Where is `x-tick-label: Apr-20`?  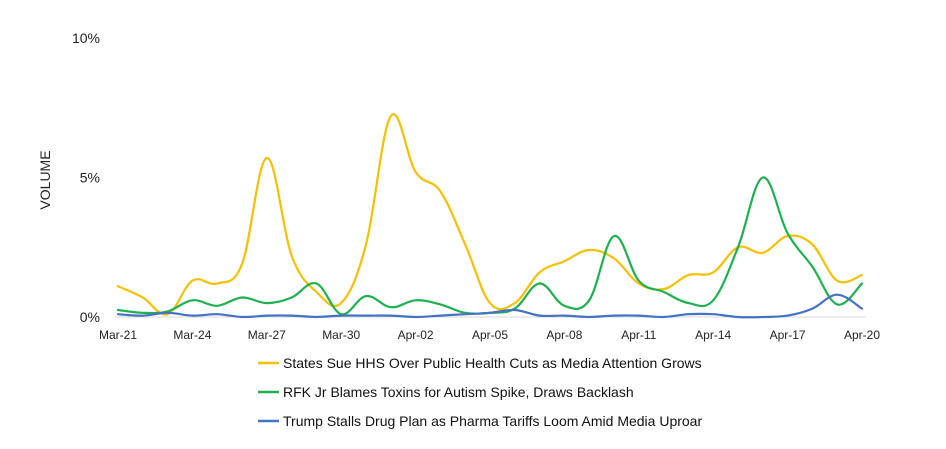
x-tick-label: Apr-20 is located at coordinates (862, 335).